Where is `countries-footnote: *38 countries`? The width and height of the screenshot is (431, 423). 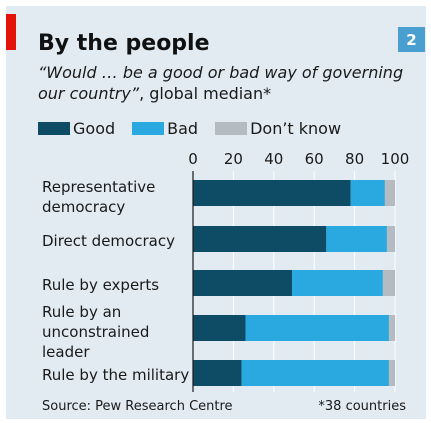
countries-footnote: *38 countries is located at coordinates (362, 406).